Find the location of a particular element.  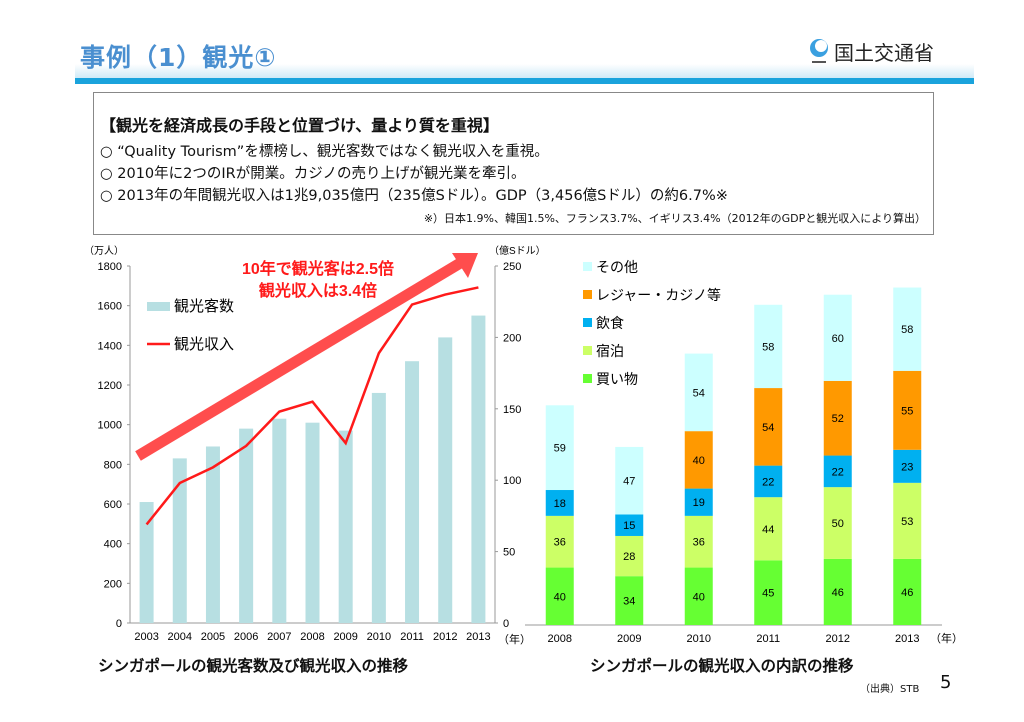

legend-label: 宿泊 is located at coordinates (610, 351).